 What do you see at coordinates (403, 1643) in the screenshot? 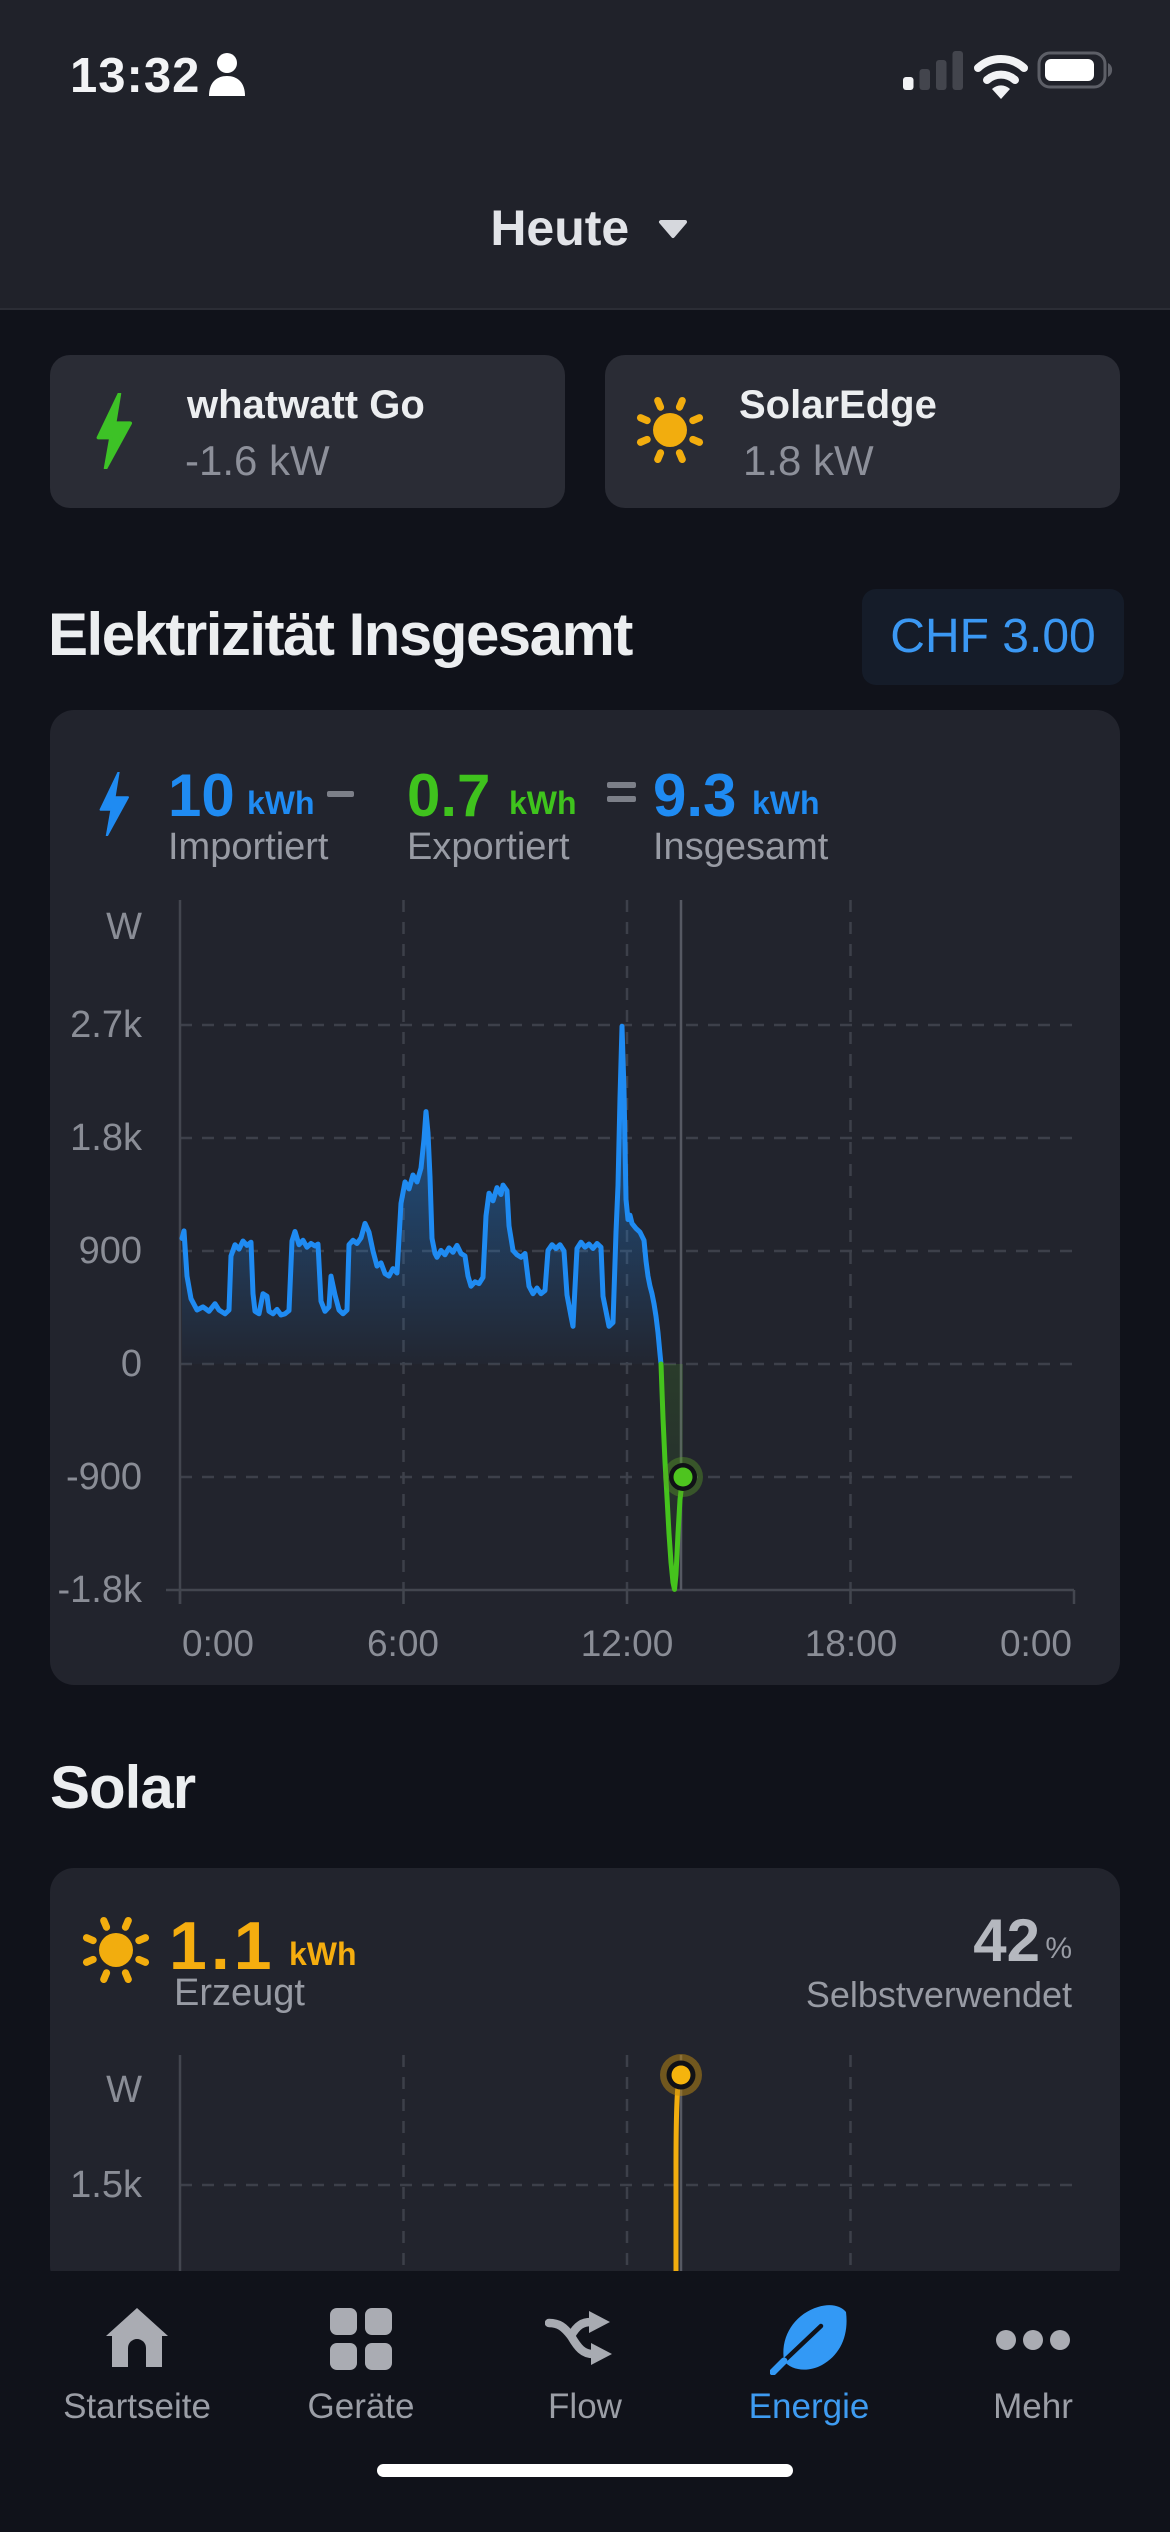
I see `svg-text: 6:00` at bounding box center [403, 1643].